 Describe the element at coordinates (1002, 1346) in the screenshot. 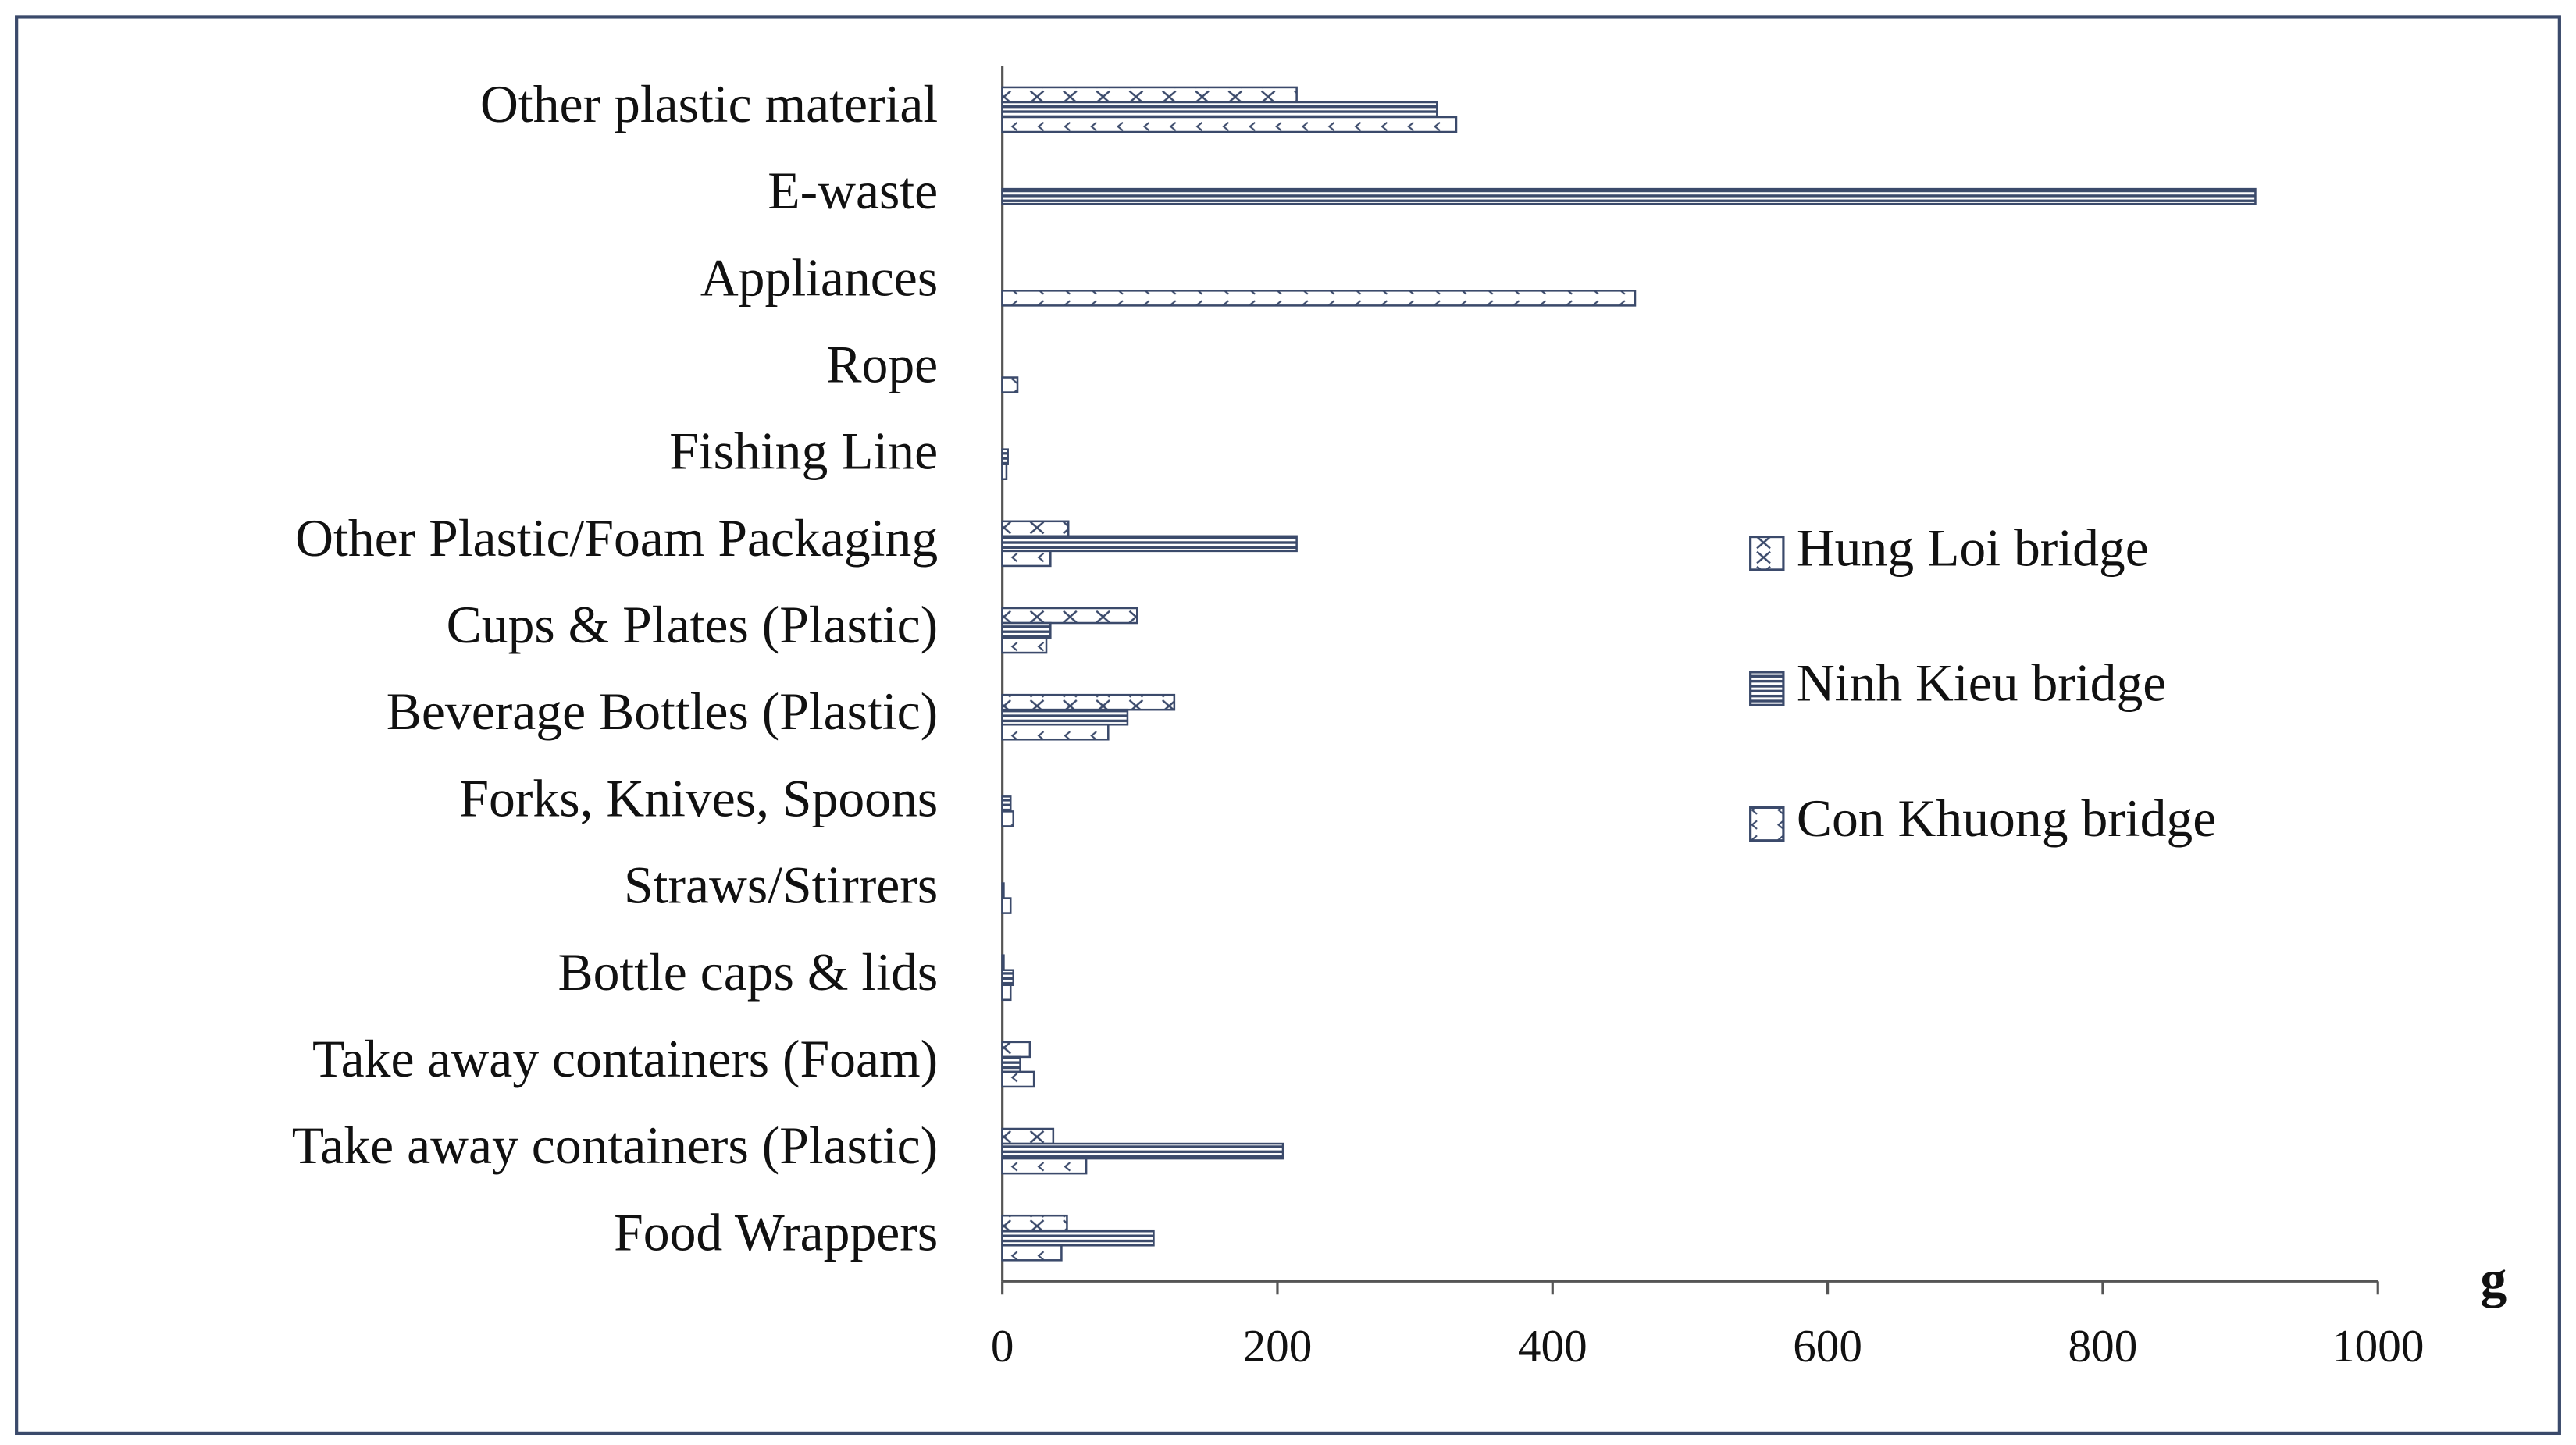

I see `x-tick-label: 0` at that location.